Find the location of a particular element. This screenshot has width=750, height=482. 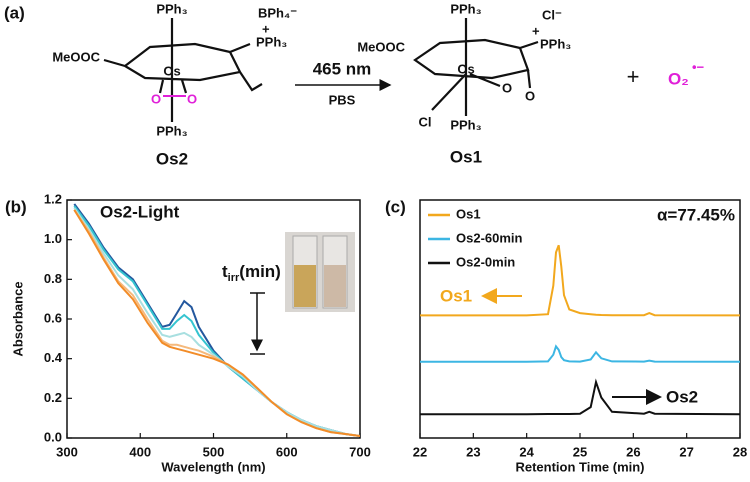

x-tick-label: 24 is located at coordinates (526, 451).